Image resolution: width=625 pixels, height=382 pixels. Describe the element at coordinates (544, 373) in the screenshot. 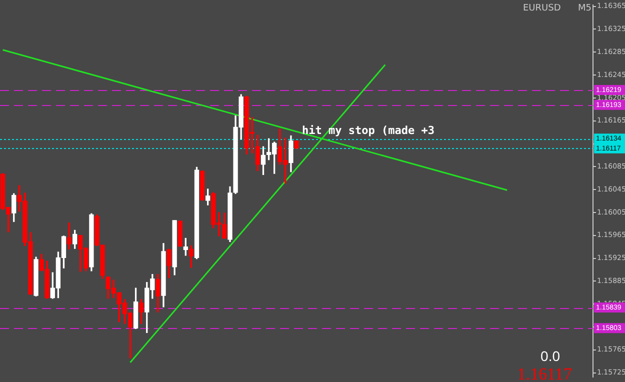

I see `annotation: 1.16117` at that location.